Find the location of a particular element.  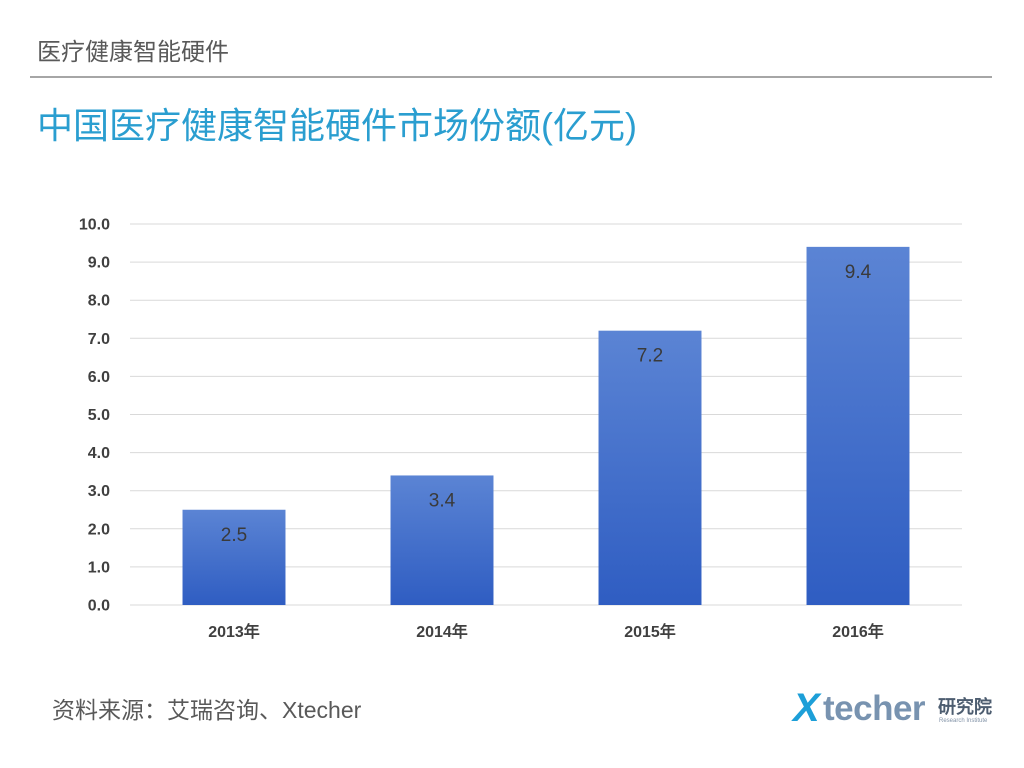

y-tick-label: 5.0 is located at coordinates (99, 415).